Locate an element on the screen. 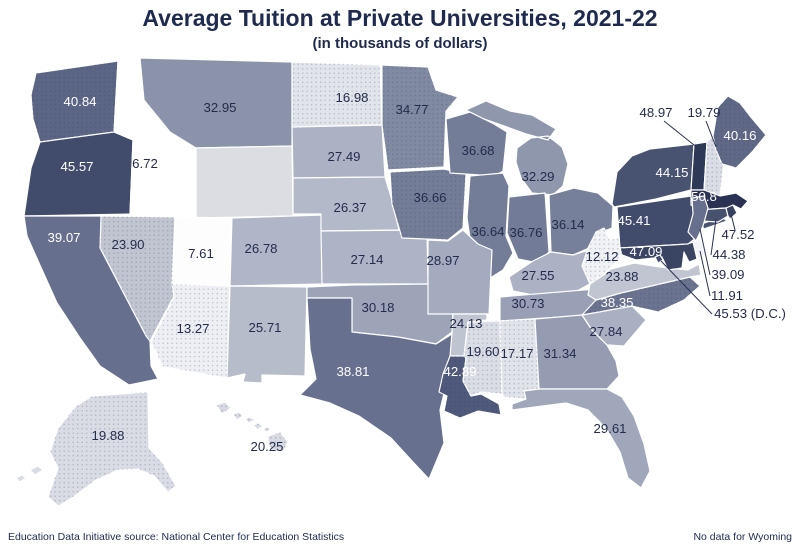 Image resolution: width=800 pixels, height=551 pixels. state-new-jersey is located at coordinates (698, 218).